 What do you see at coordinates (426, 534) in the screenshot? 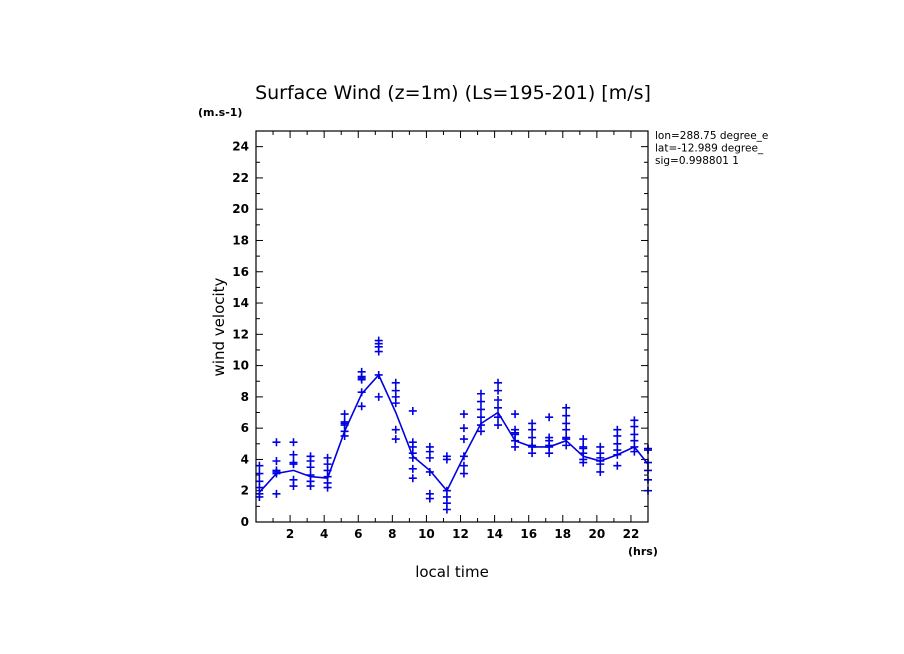
I see `x-tick-label: 10` at bounding box center [426, 534].